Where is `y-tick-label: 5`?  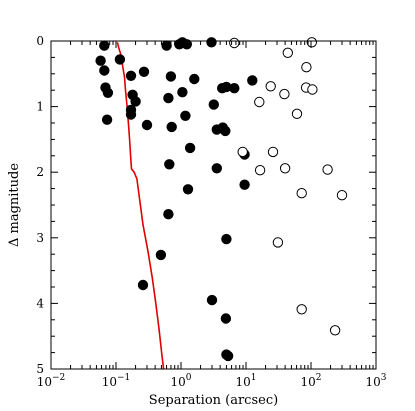
y-tick-label: 5 is located at coordinates (40, 369).